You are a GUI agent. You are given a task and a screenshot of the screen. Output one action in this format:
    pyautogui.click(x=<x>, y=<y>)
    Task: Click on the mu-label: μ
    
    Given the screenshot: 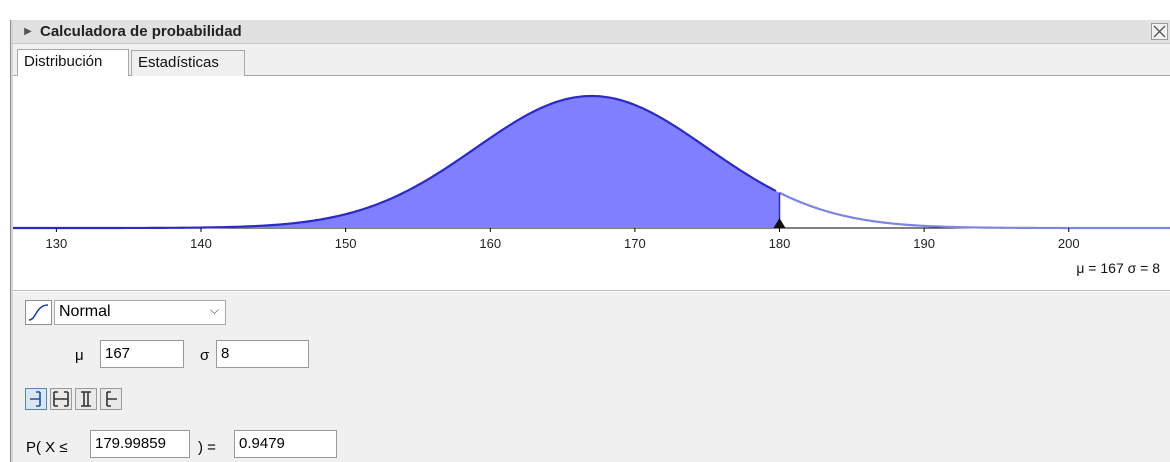 What is the action you would take?
    pyautogui.click(x=79, y=355)
    